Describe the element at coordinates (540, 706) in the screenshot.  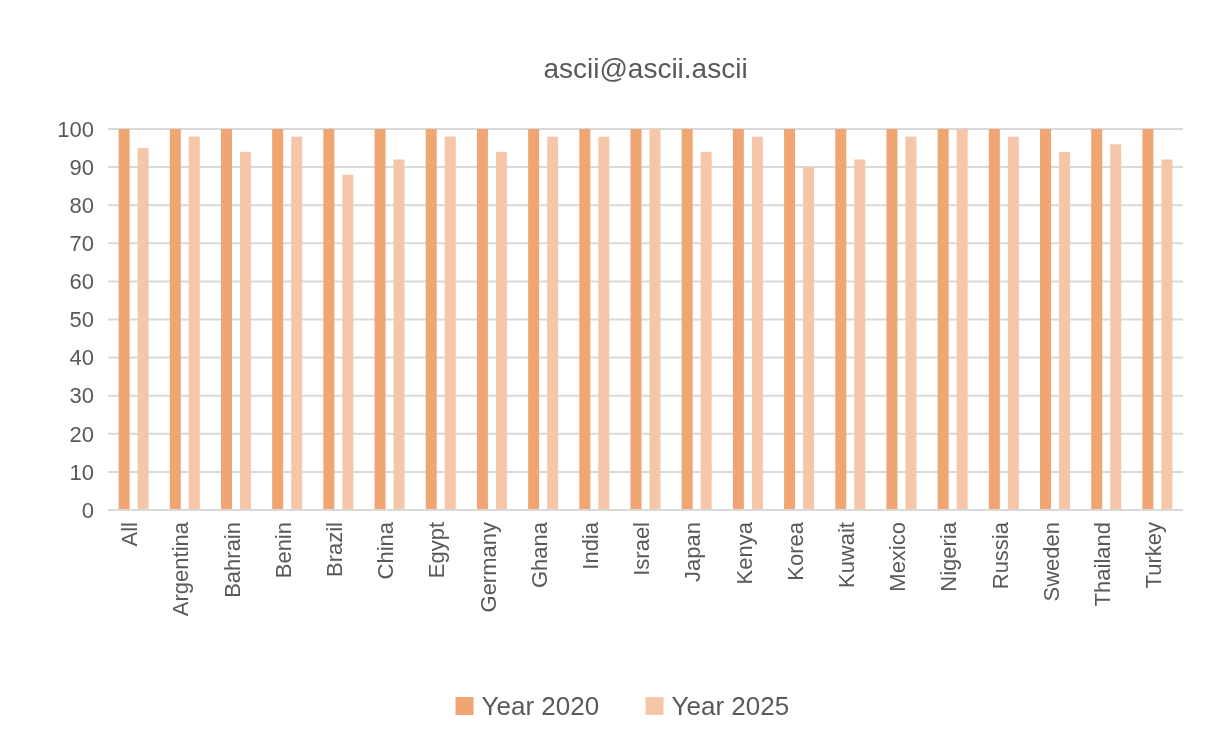
I see `legend-label: Year 2020` at that location.